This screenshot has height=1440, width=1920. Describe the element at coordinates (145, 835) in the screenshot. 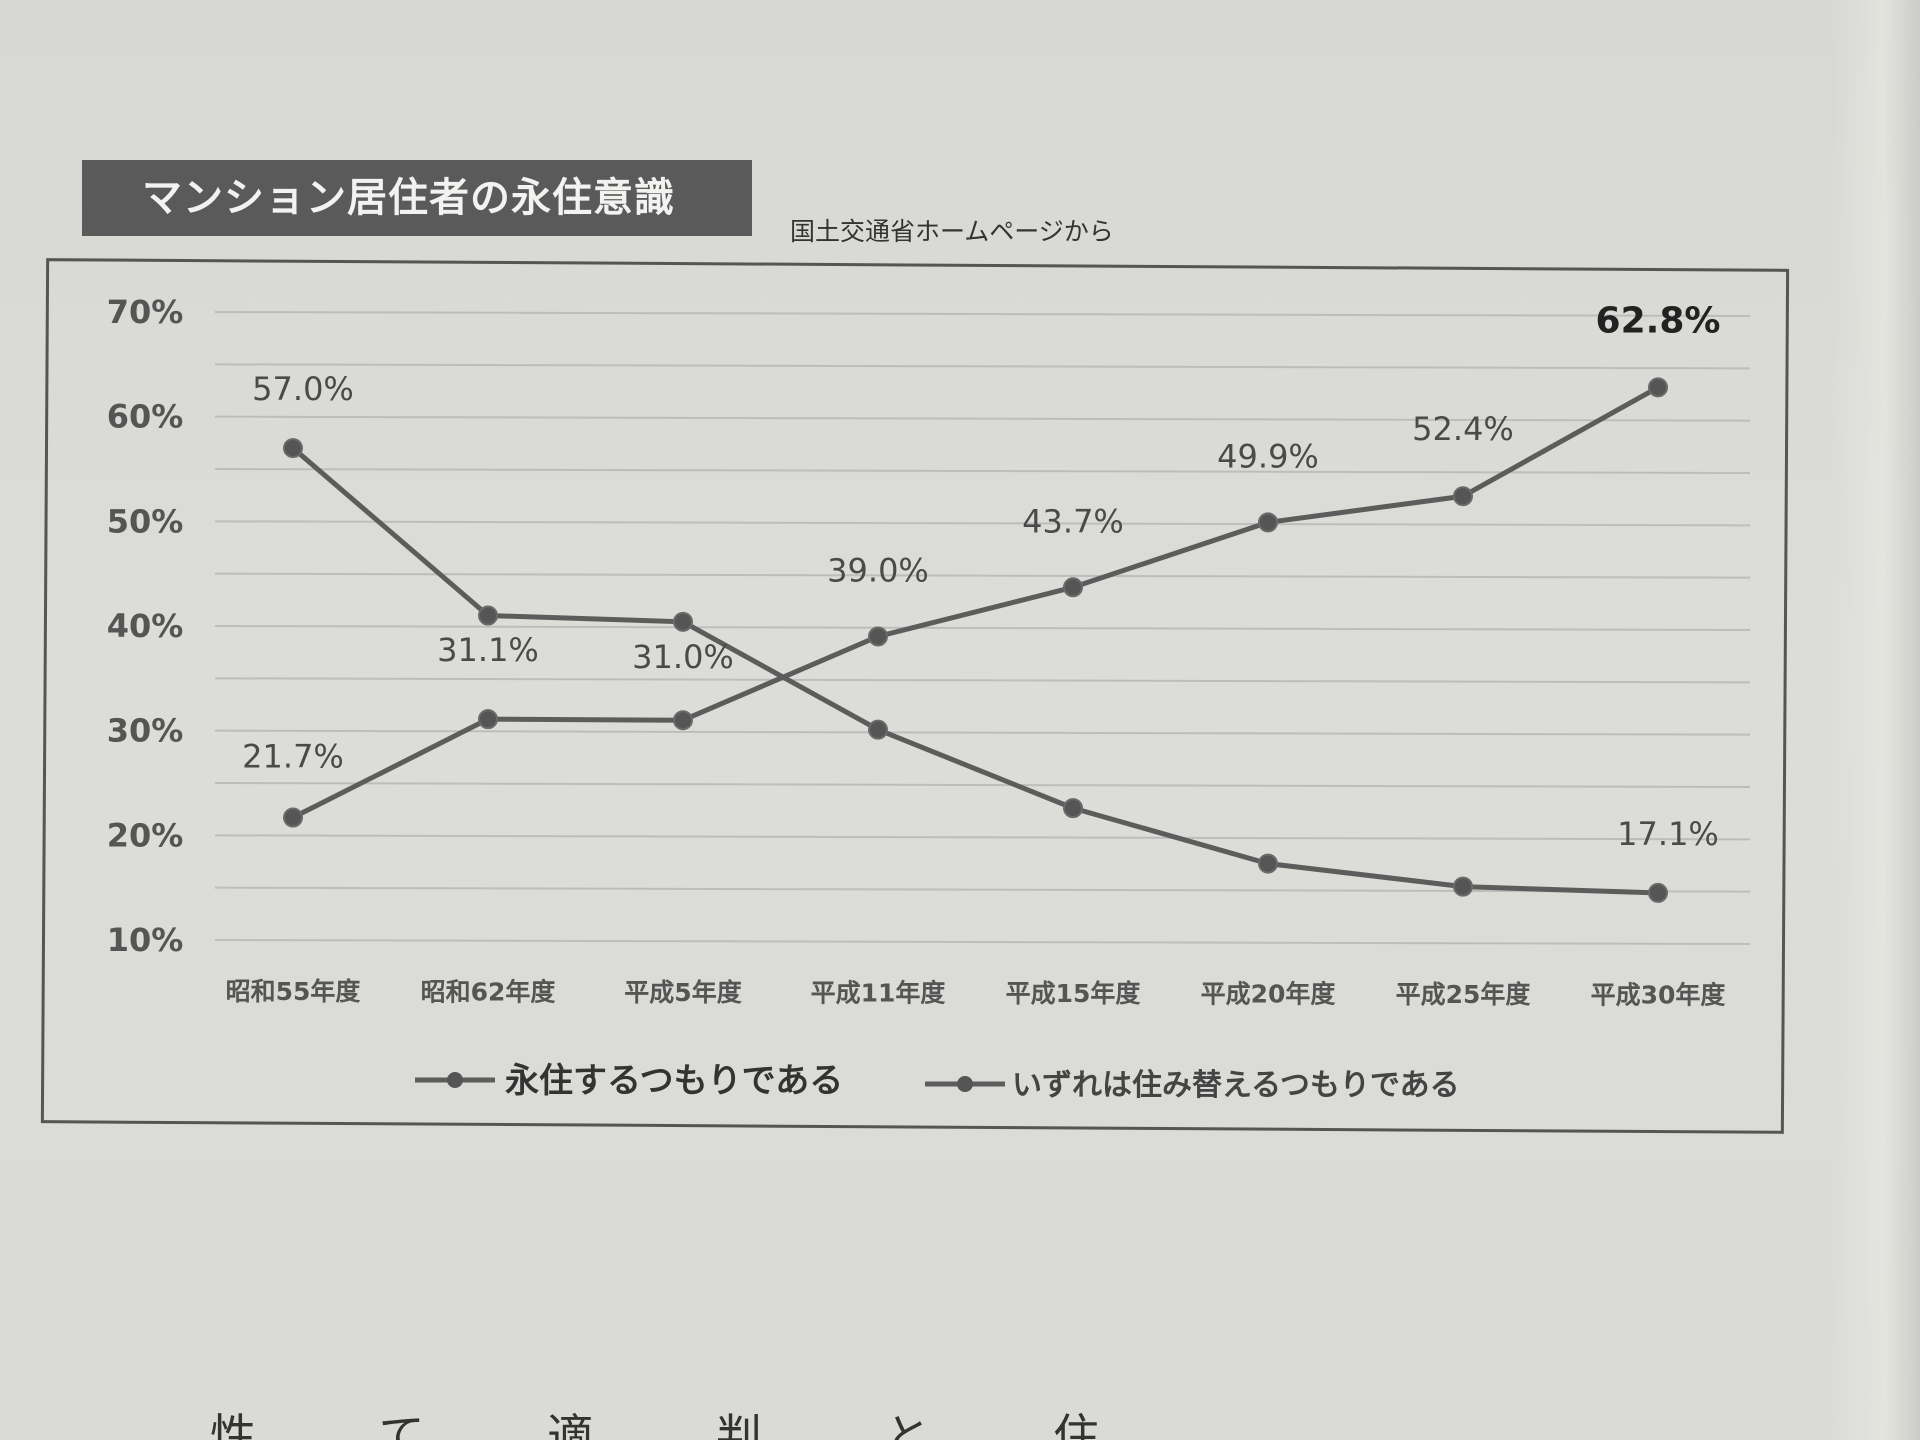

I see `y-tick-label: 20%` at that location.